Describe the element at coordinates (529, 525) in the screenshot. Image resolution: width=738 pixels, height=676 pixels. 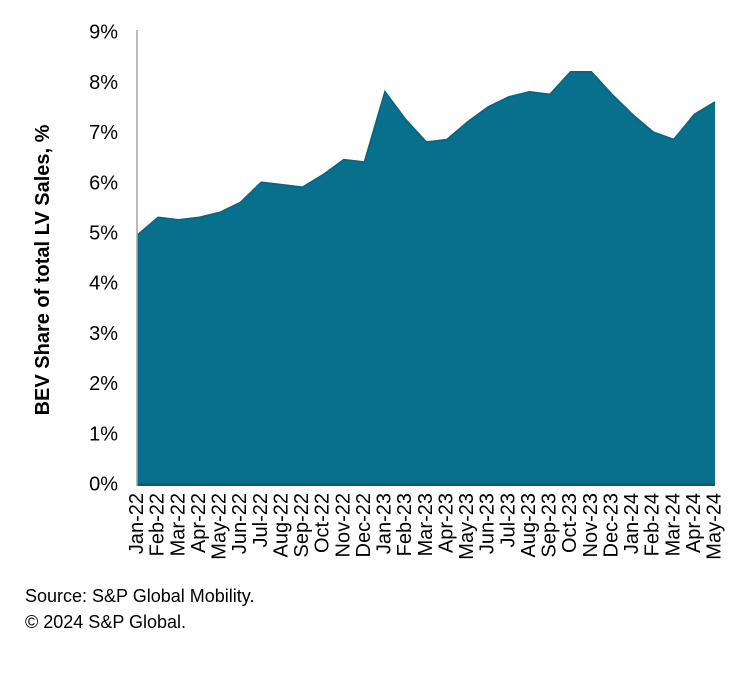
I see `x-tick-label: Aug-23` at that location.